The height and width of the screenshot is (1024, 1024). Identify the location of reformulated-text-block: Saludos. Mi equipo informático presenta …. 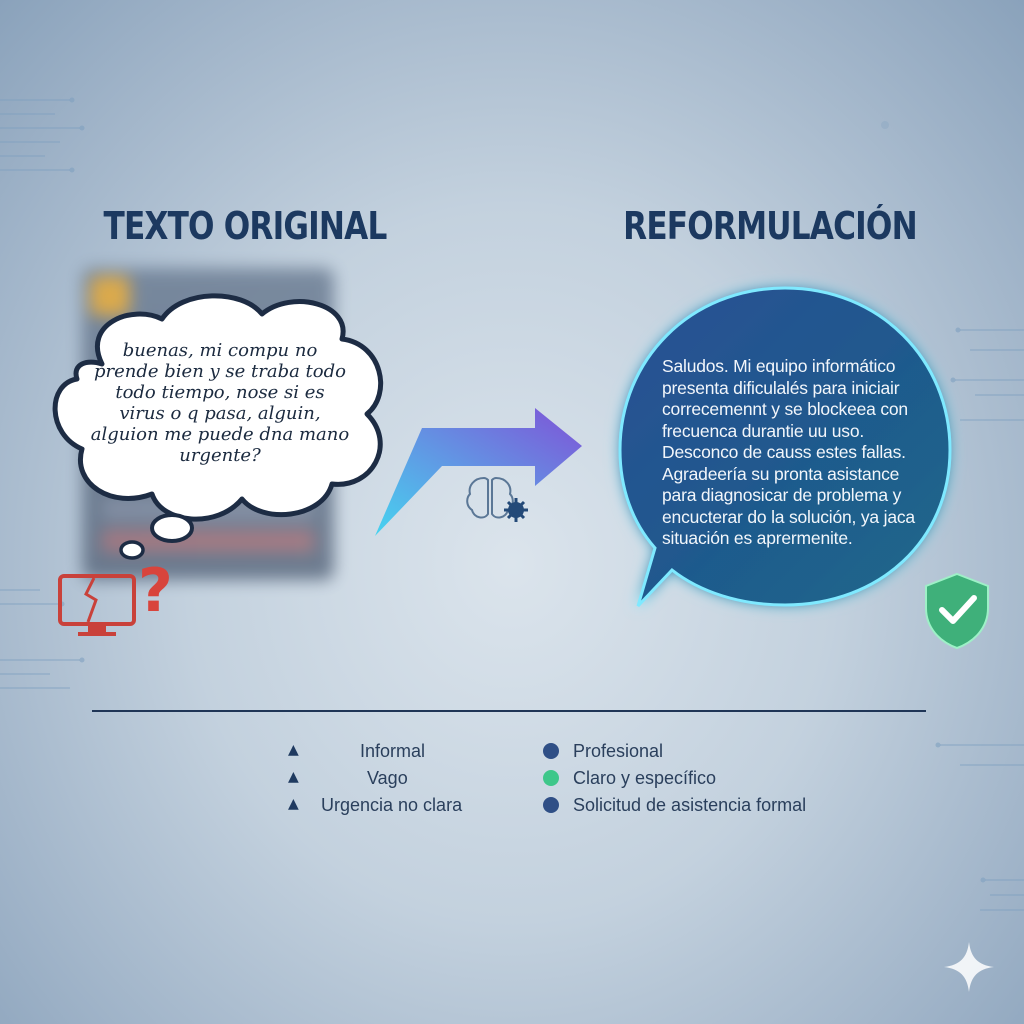
(792, 453).